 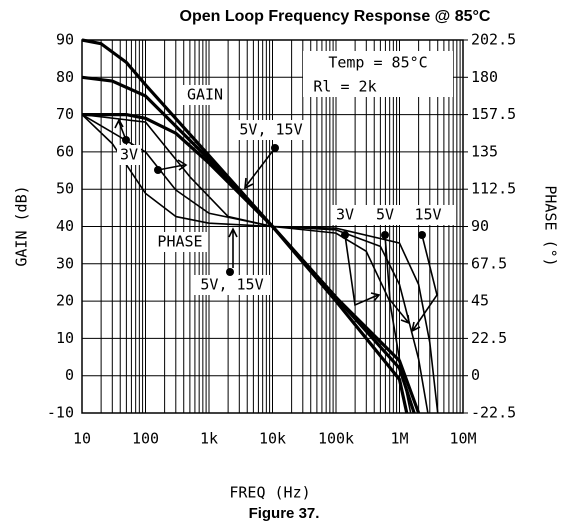 I want to click on annotation: 15V, so click(x=427, y=215).